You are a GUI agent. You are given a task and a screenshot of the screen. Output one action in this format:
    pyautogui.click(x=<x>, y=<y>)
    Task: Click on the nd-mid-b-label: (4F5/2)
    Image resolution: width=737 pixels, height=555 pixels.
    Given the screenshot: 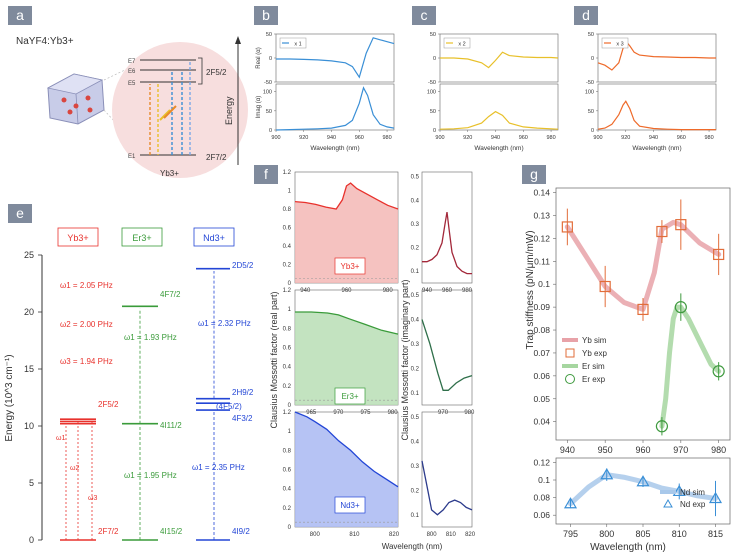 What is the action you would take?
    pyautogui.click(x=229, y=406)
    